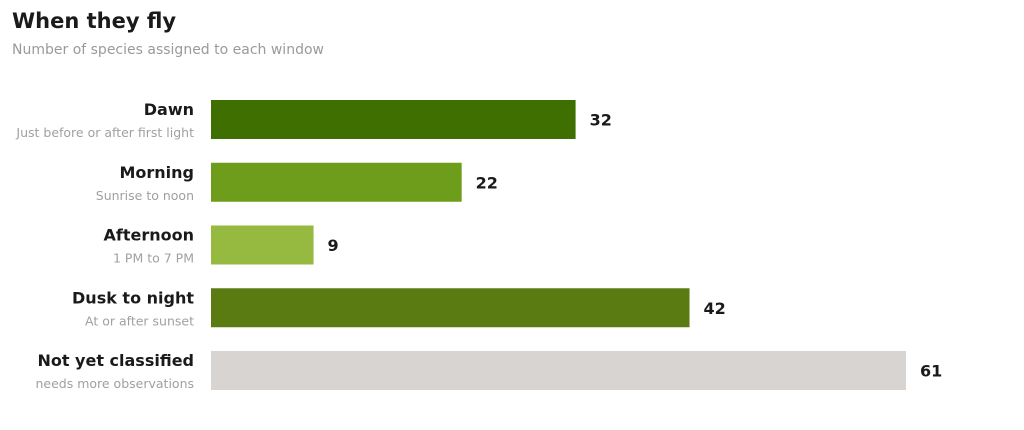 This screenshot has width=1024, height=430. What do you see at coordinates (487, 182) in the screenshot?
I see `value-label: 22` at bounding box center [487, 182].